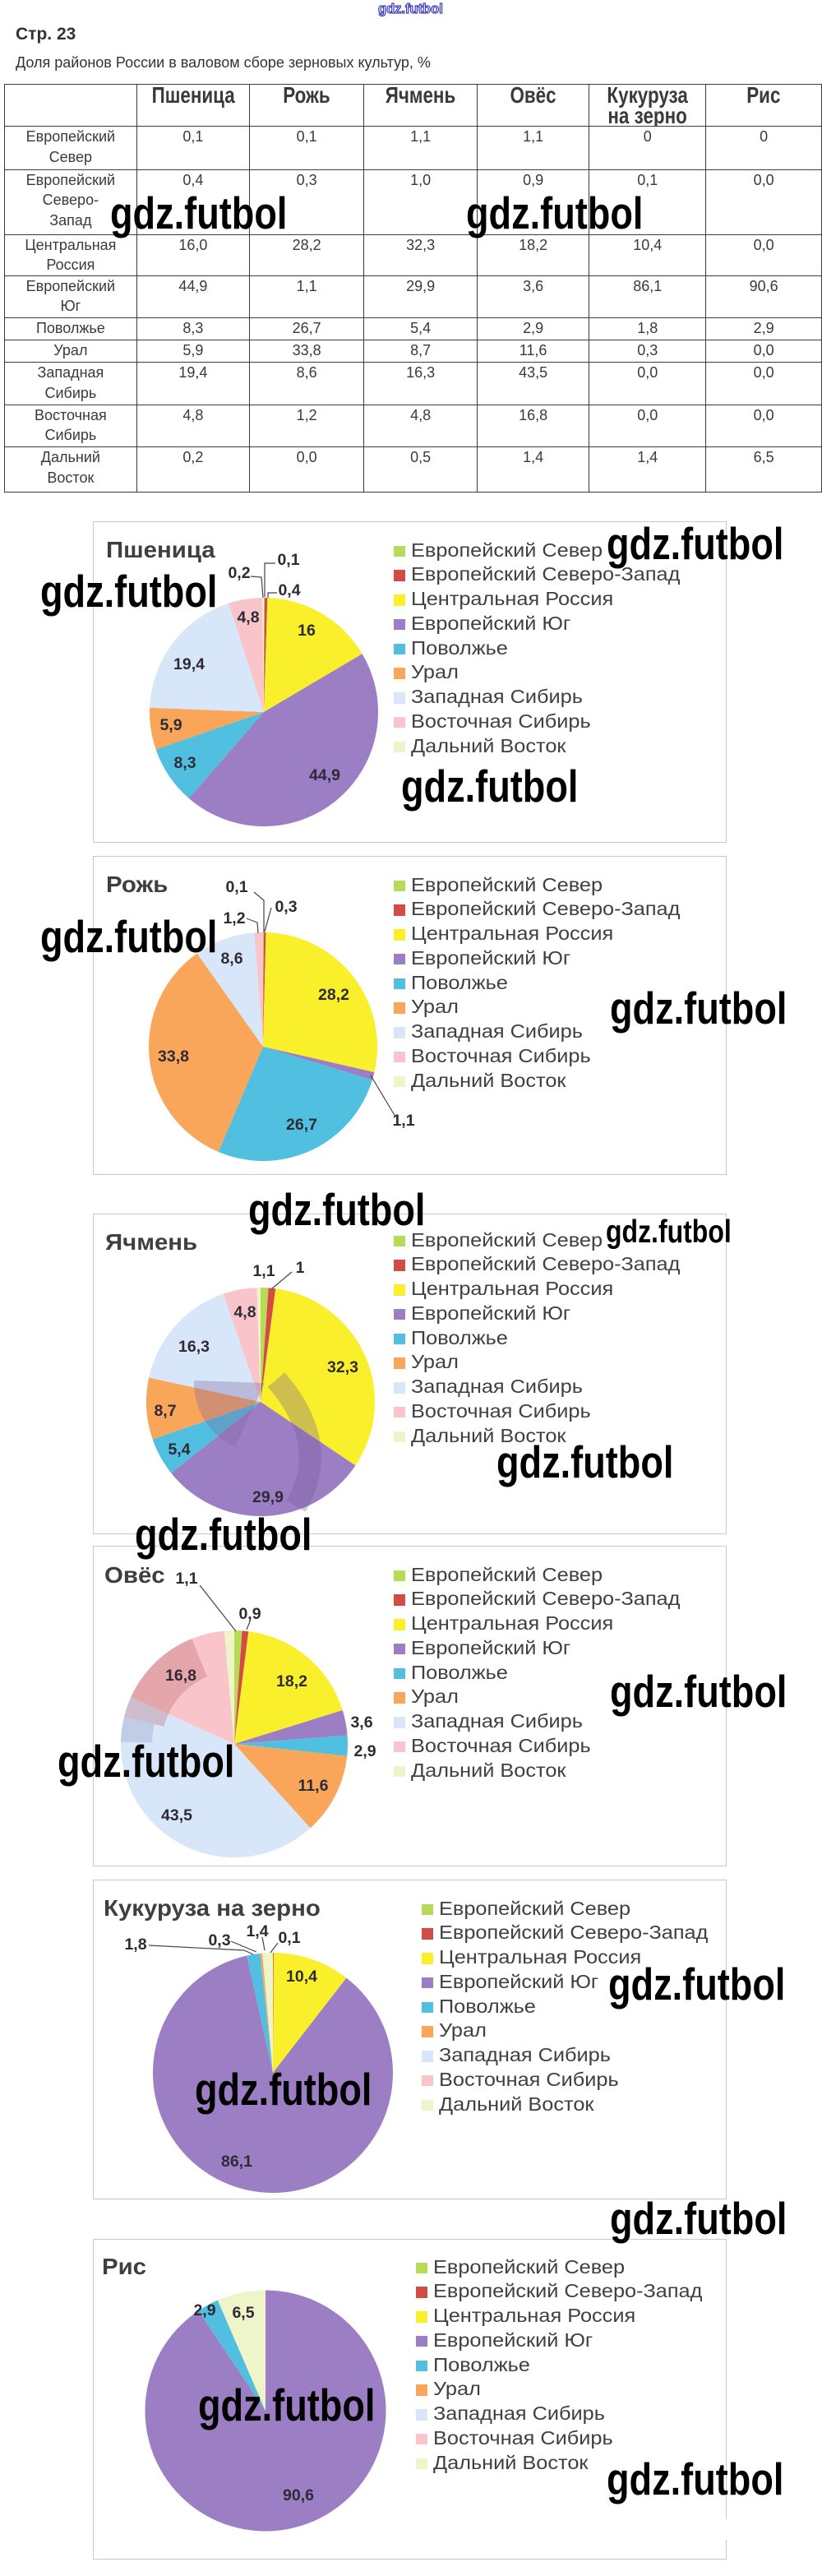 This screenshot has height=2576, width=822. I want to click on svg-text: 16, so click(307, 631).